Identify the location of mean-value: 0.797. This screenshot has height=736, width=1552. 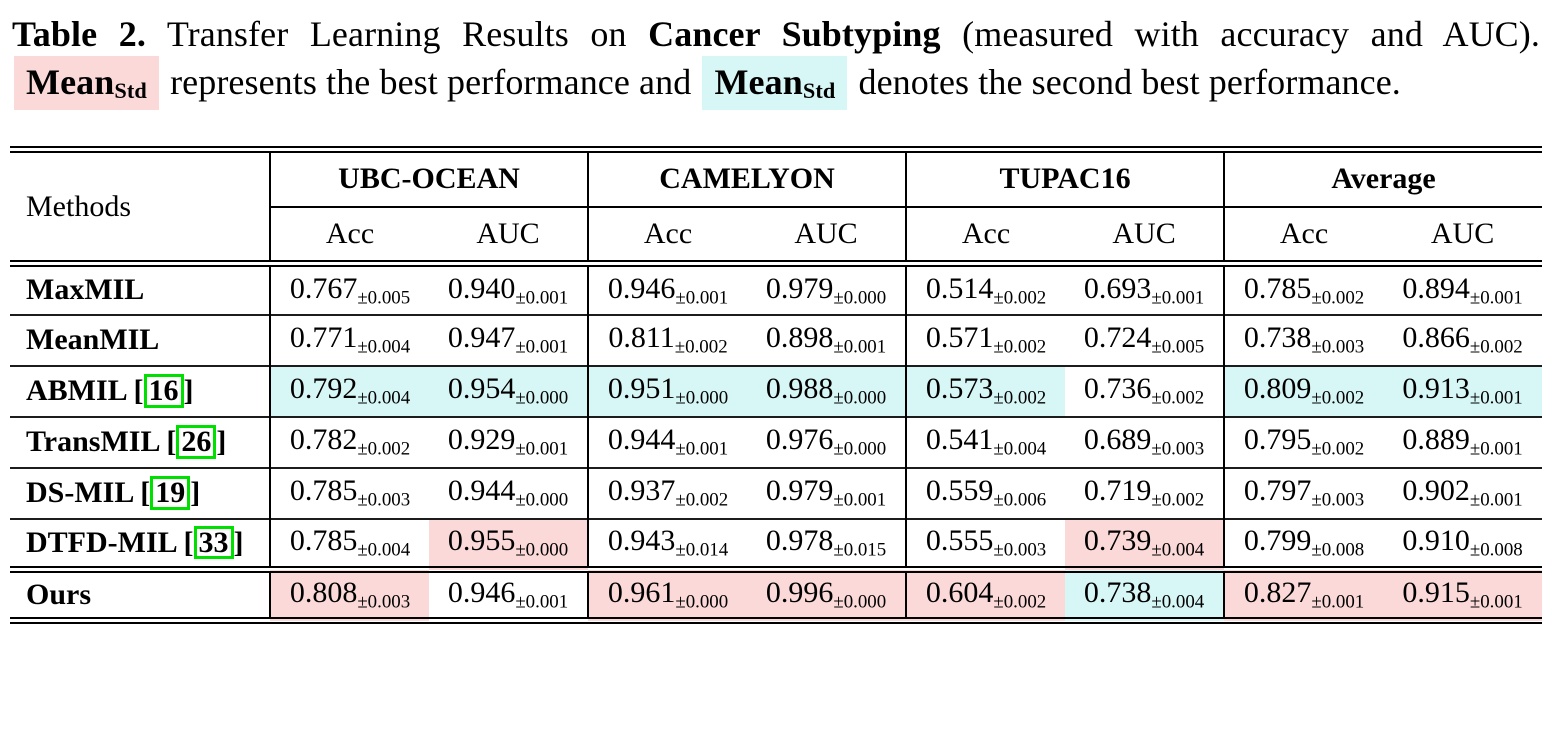
(1277, 491).